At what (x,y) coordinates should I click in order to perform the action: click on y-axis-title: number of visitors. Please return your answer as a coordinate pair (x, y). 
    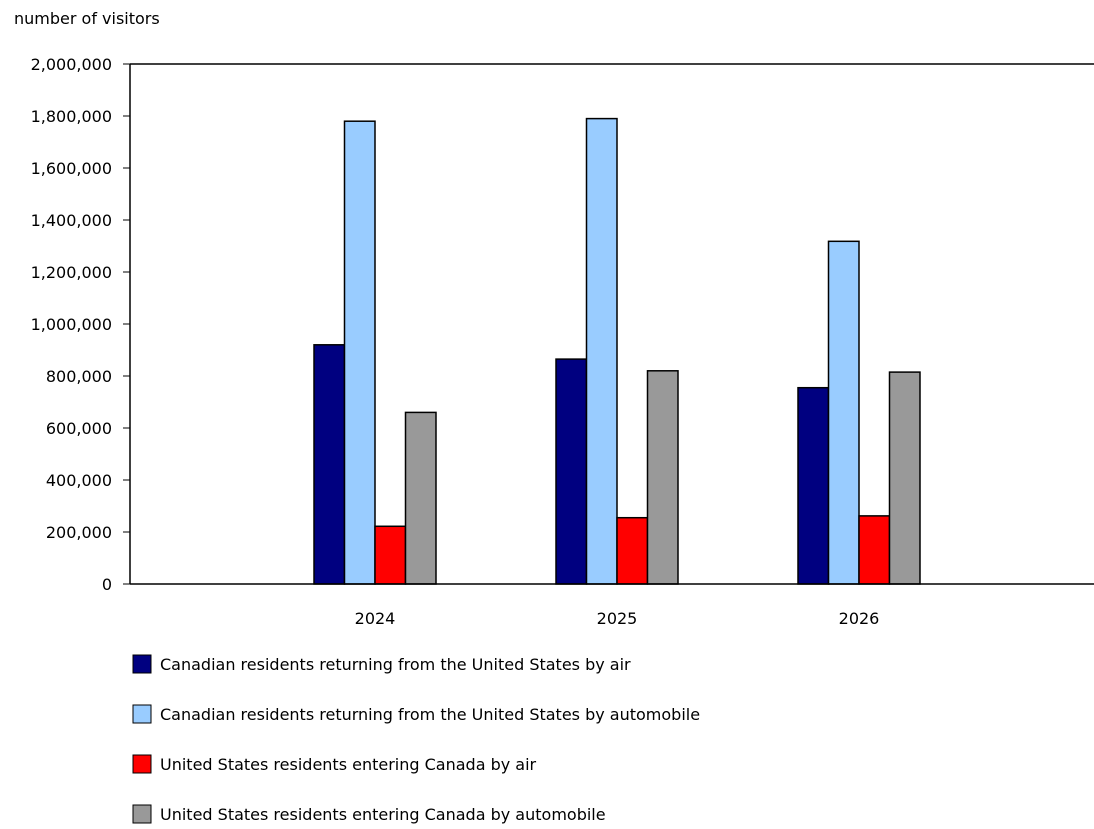
    Looking at the image, I should click on (87, 18).